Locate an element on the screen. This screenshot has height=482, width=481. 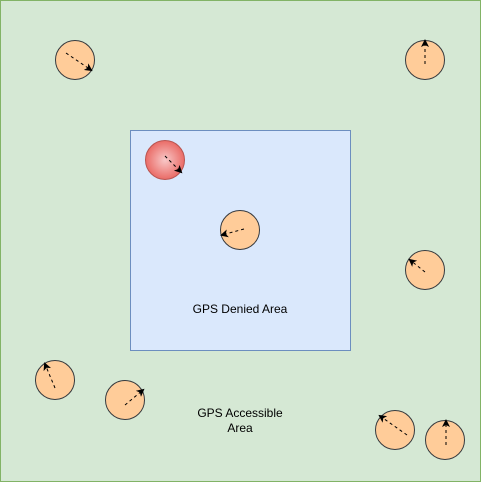
gps-denied-area-label: GPS Denied Area is located at coordinates (240, 309).